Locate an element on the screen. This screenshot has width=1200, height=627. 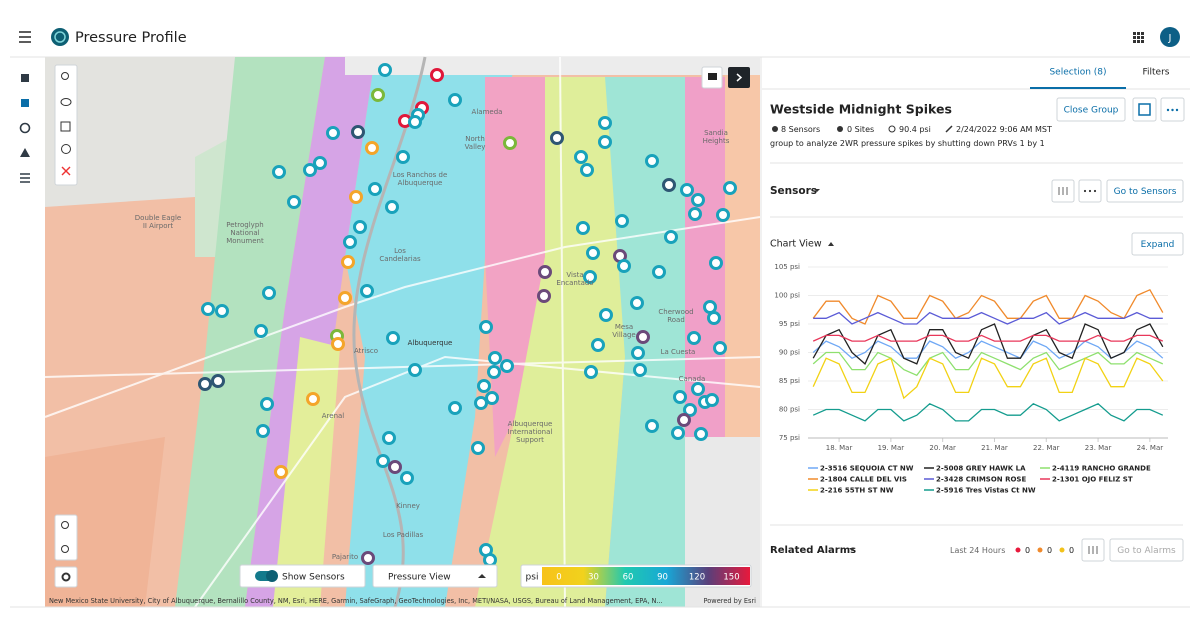
legend-label: 2-1804 CALLE DEL VIS is located at coordinates (863, 480).